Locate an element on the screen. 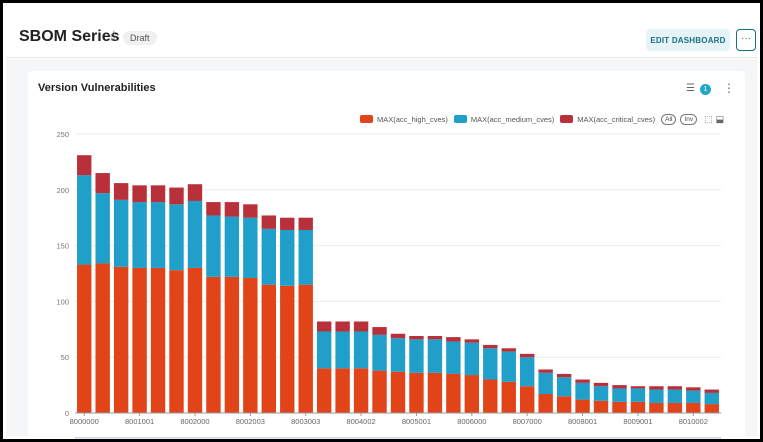 This screenshot has height=442, width=763. legend-label-critical: MAX(acc_critical_cves) is located at coordinates (616, 119).